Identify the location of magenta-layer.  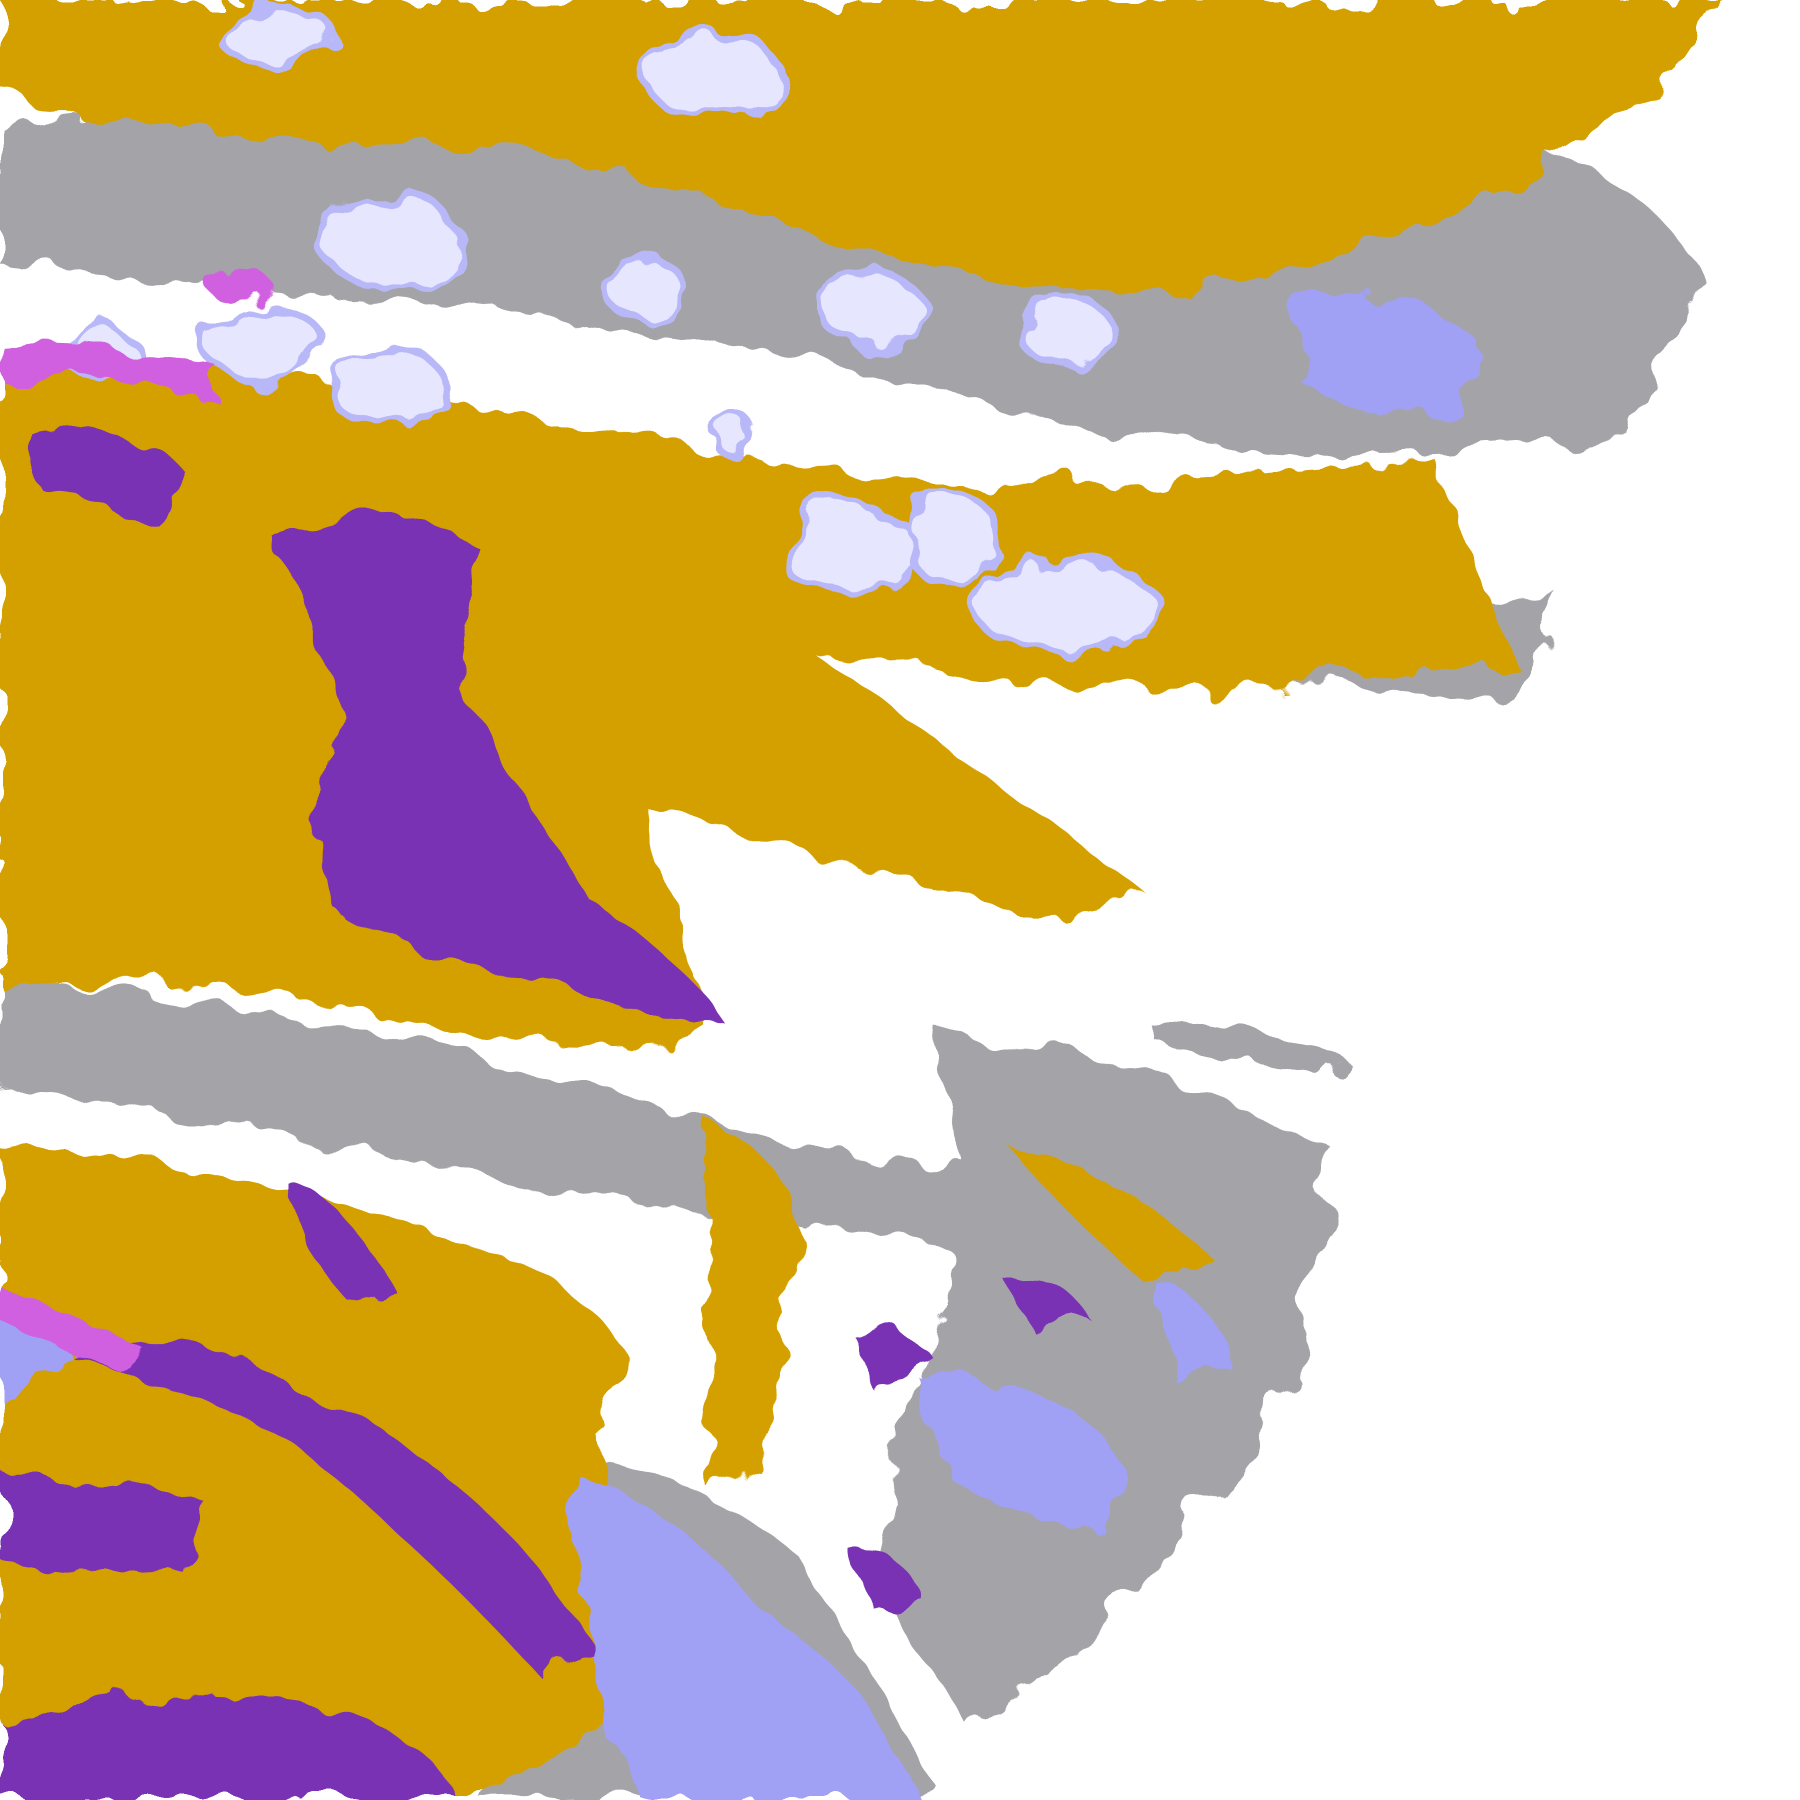
(138, 821).